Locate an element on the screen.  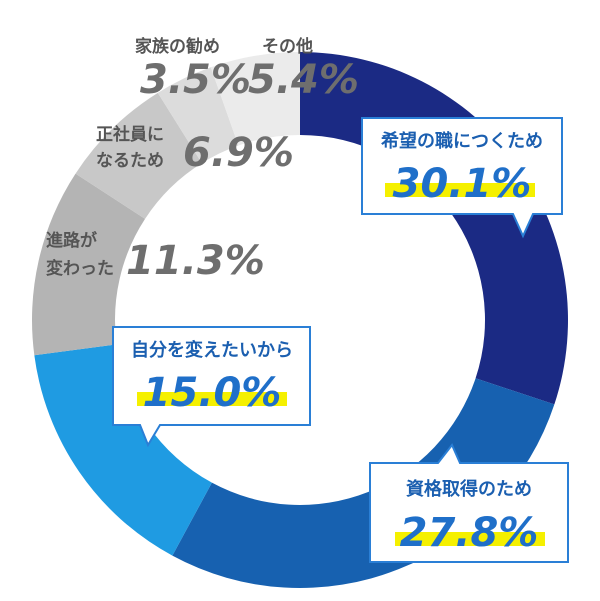
callout-change-label: 自分を変えたいから is located at coordinates (212, 350).